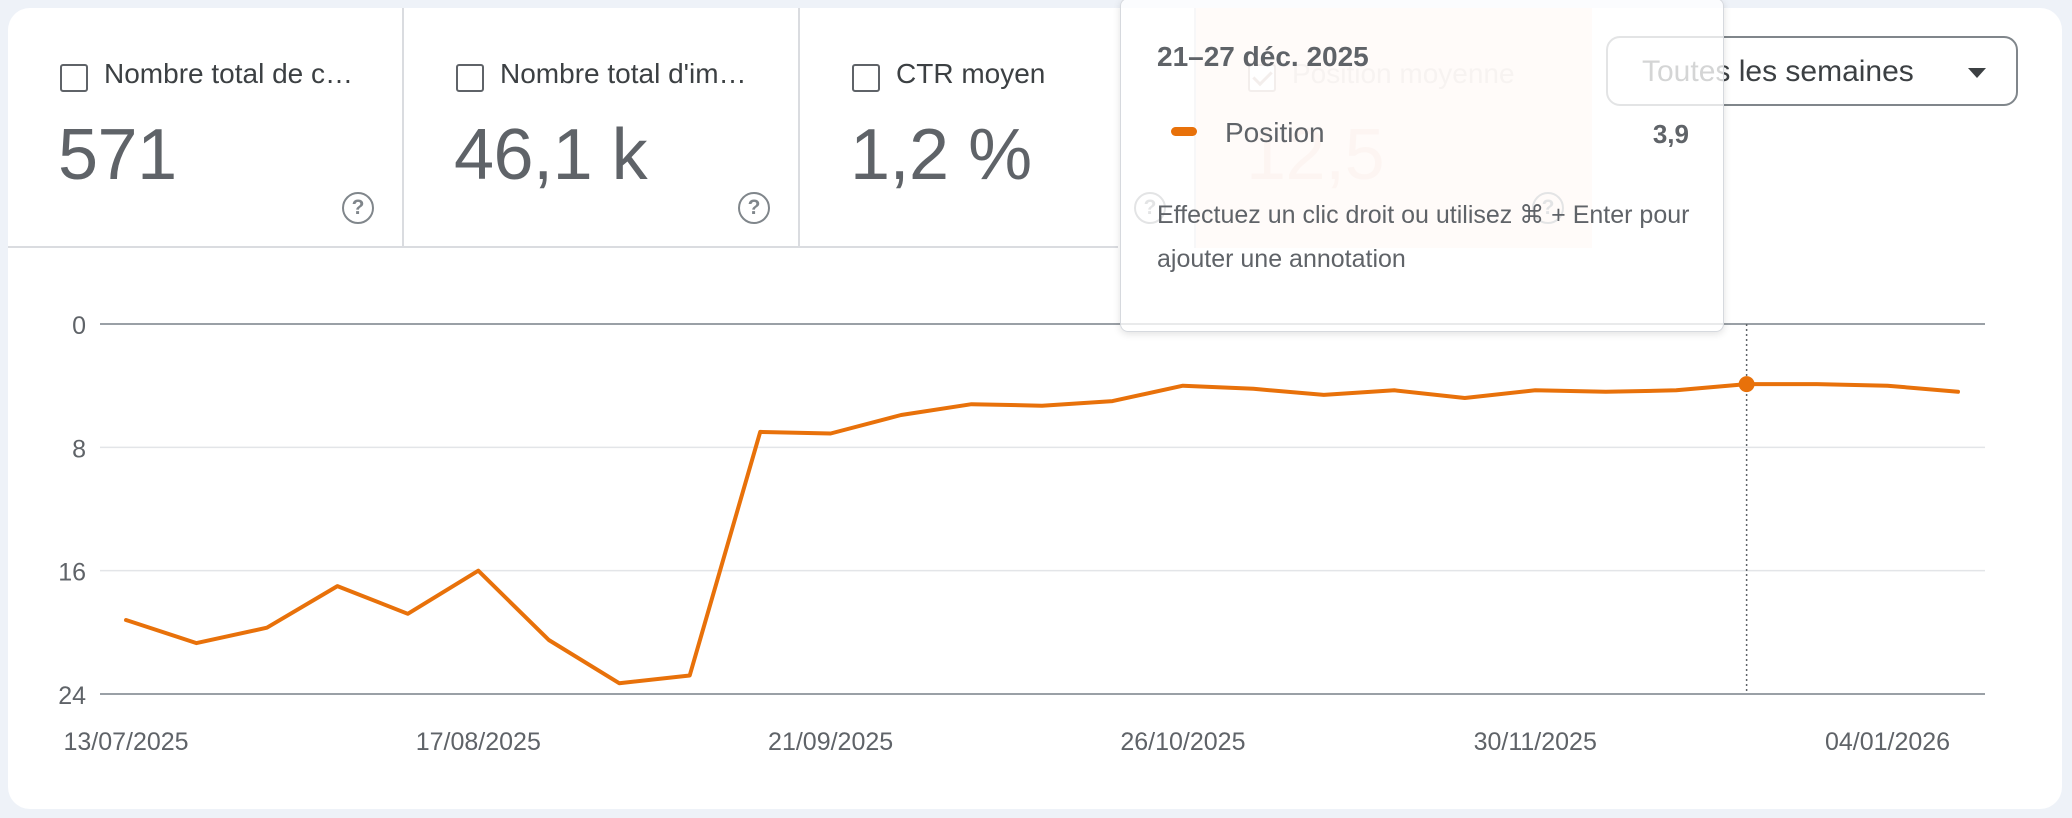  I want to click on y-tick-label: 24, so click(72, 696).